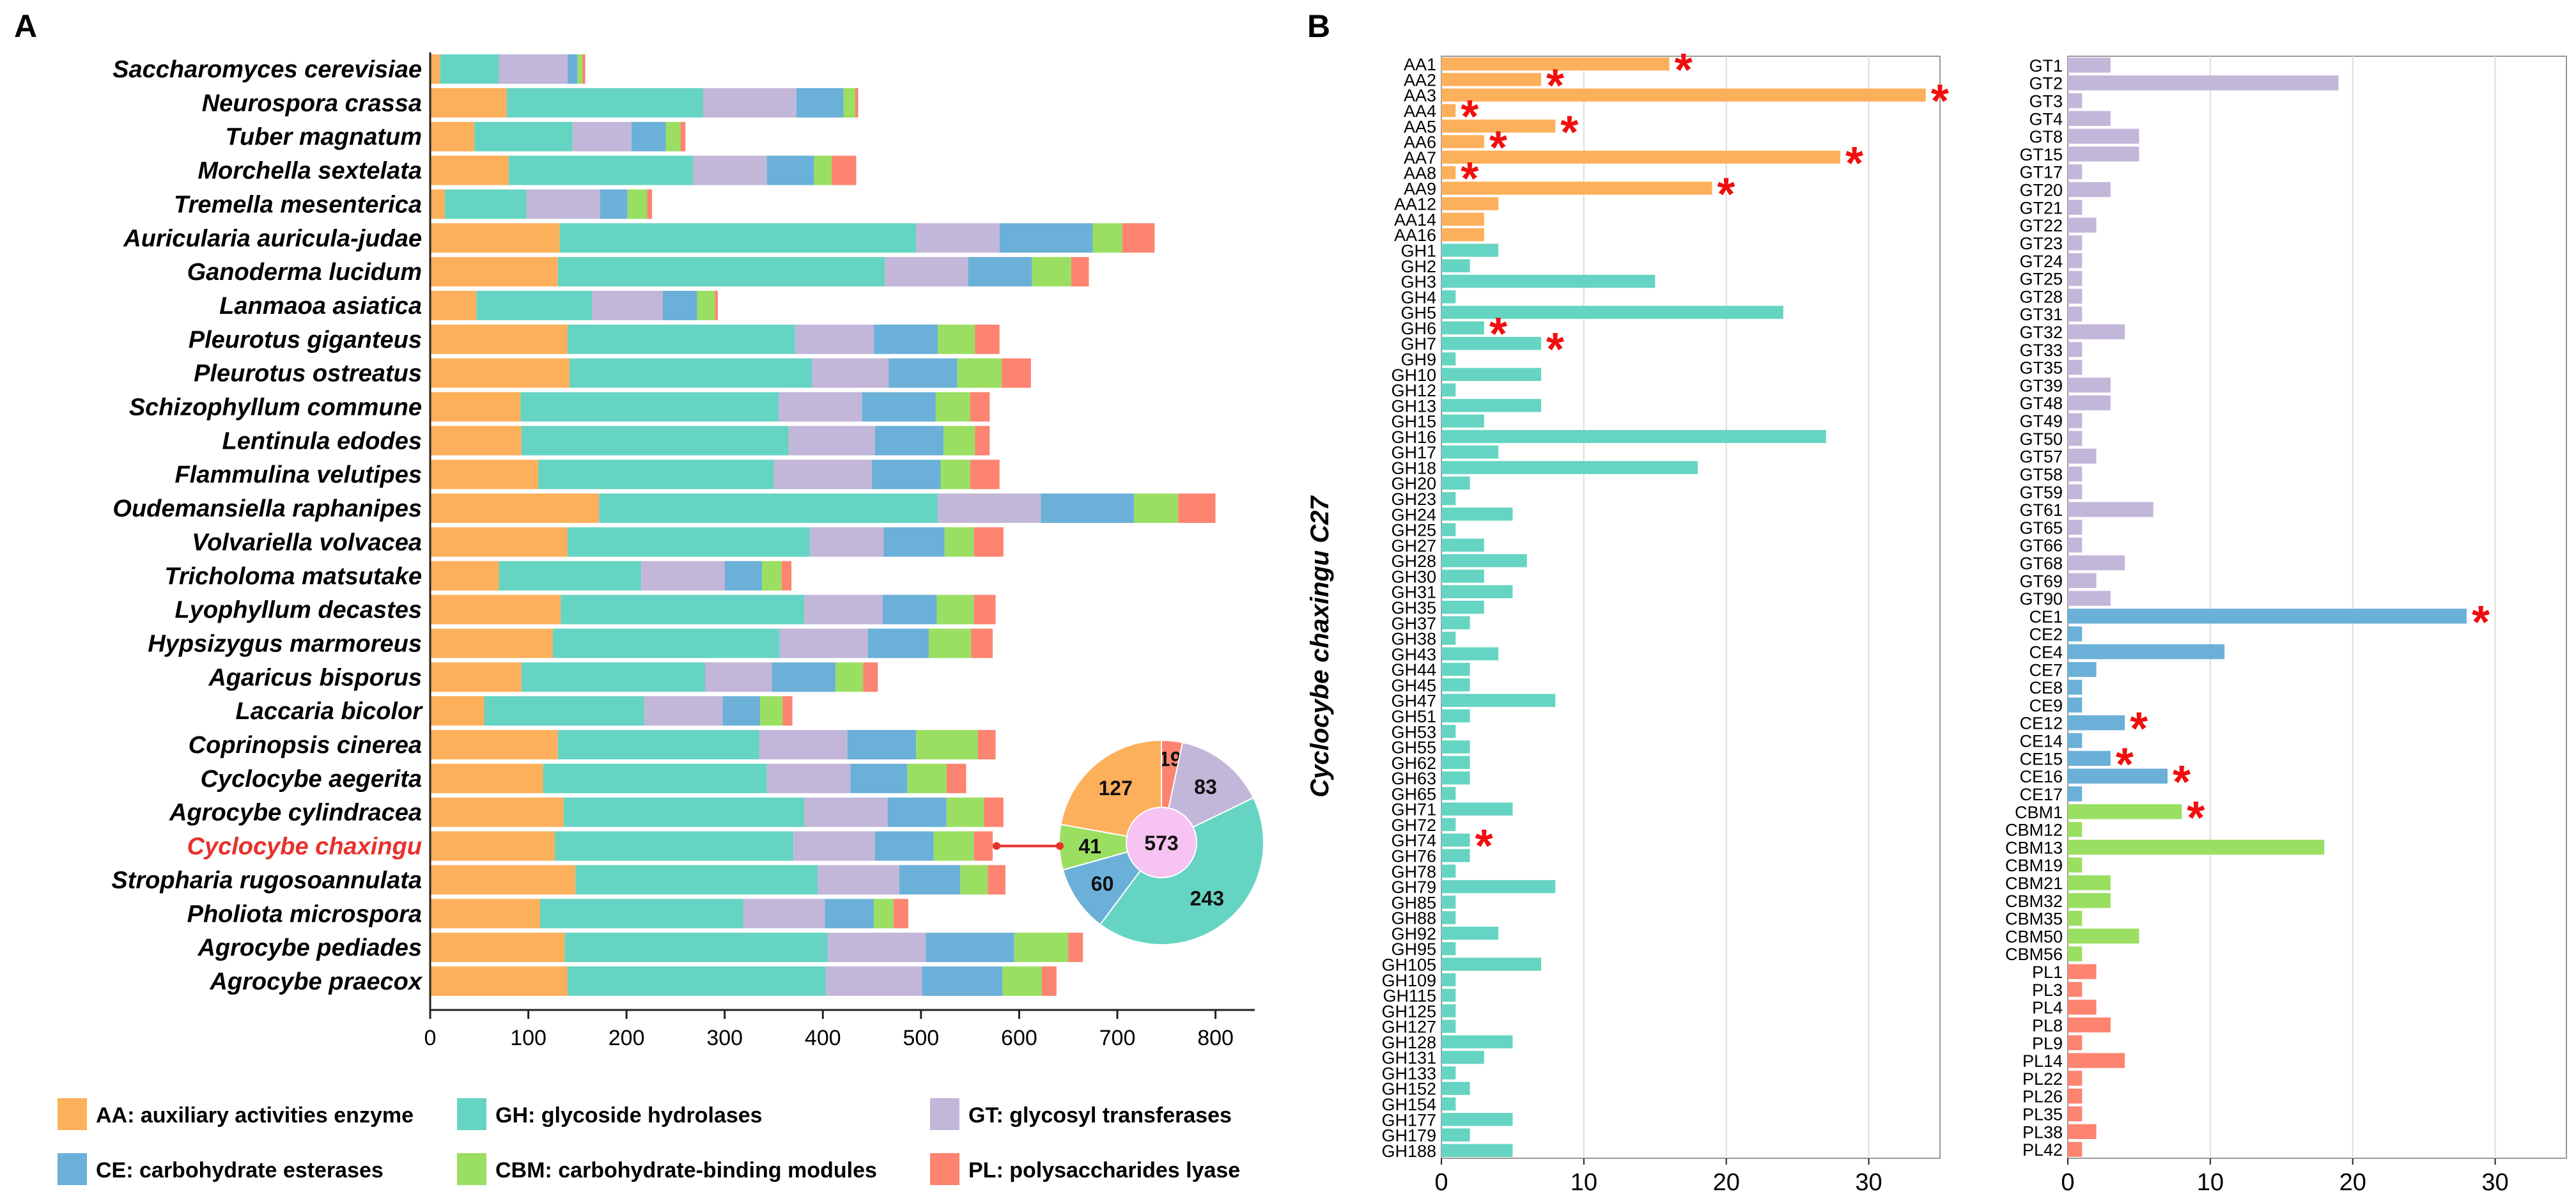  I want to click on family-label: GH125, so click(1408, 1011).